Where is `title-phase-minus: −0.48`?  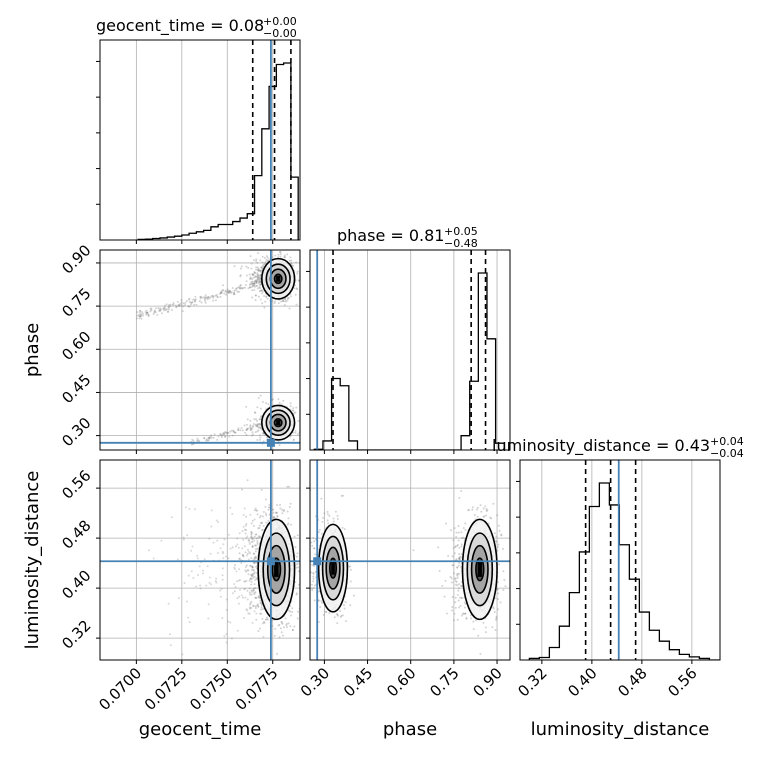 title-phase-minus: −0.48 is located at coordinates (461, 243).